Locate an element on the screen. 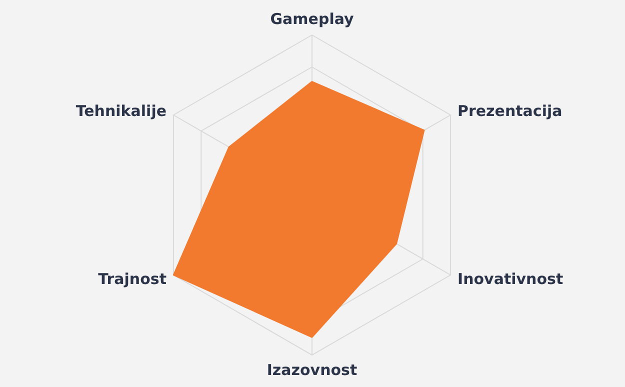 The width and height of the screenshot is (625, 387). spoke-label: Izazovnost is located at coordinates (312, 370).